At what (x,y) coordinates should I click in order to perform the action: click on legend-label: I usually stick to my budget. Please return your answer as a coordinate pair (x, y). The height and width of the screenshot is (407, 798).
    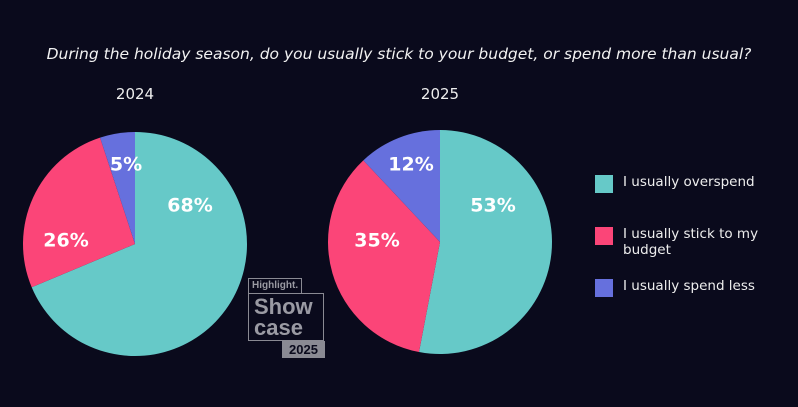
    Looking at the image, I should click on (691, 242).